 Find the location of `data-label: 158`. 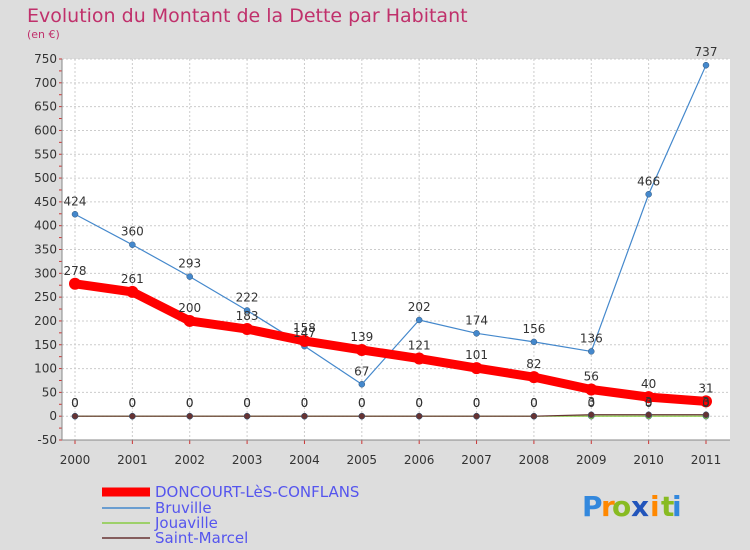

data-label: 158 is located at coordinates (304, 328).